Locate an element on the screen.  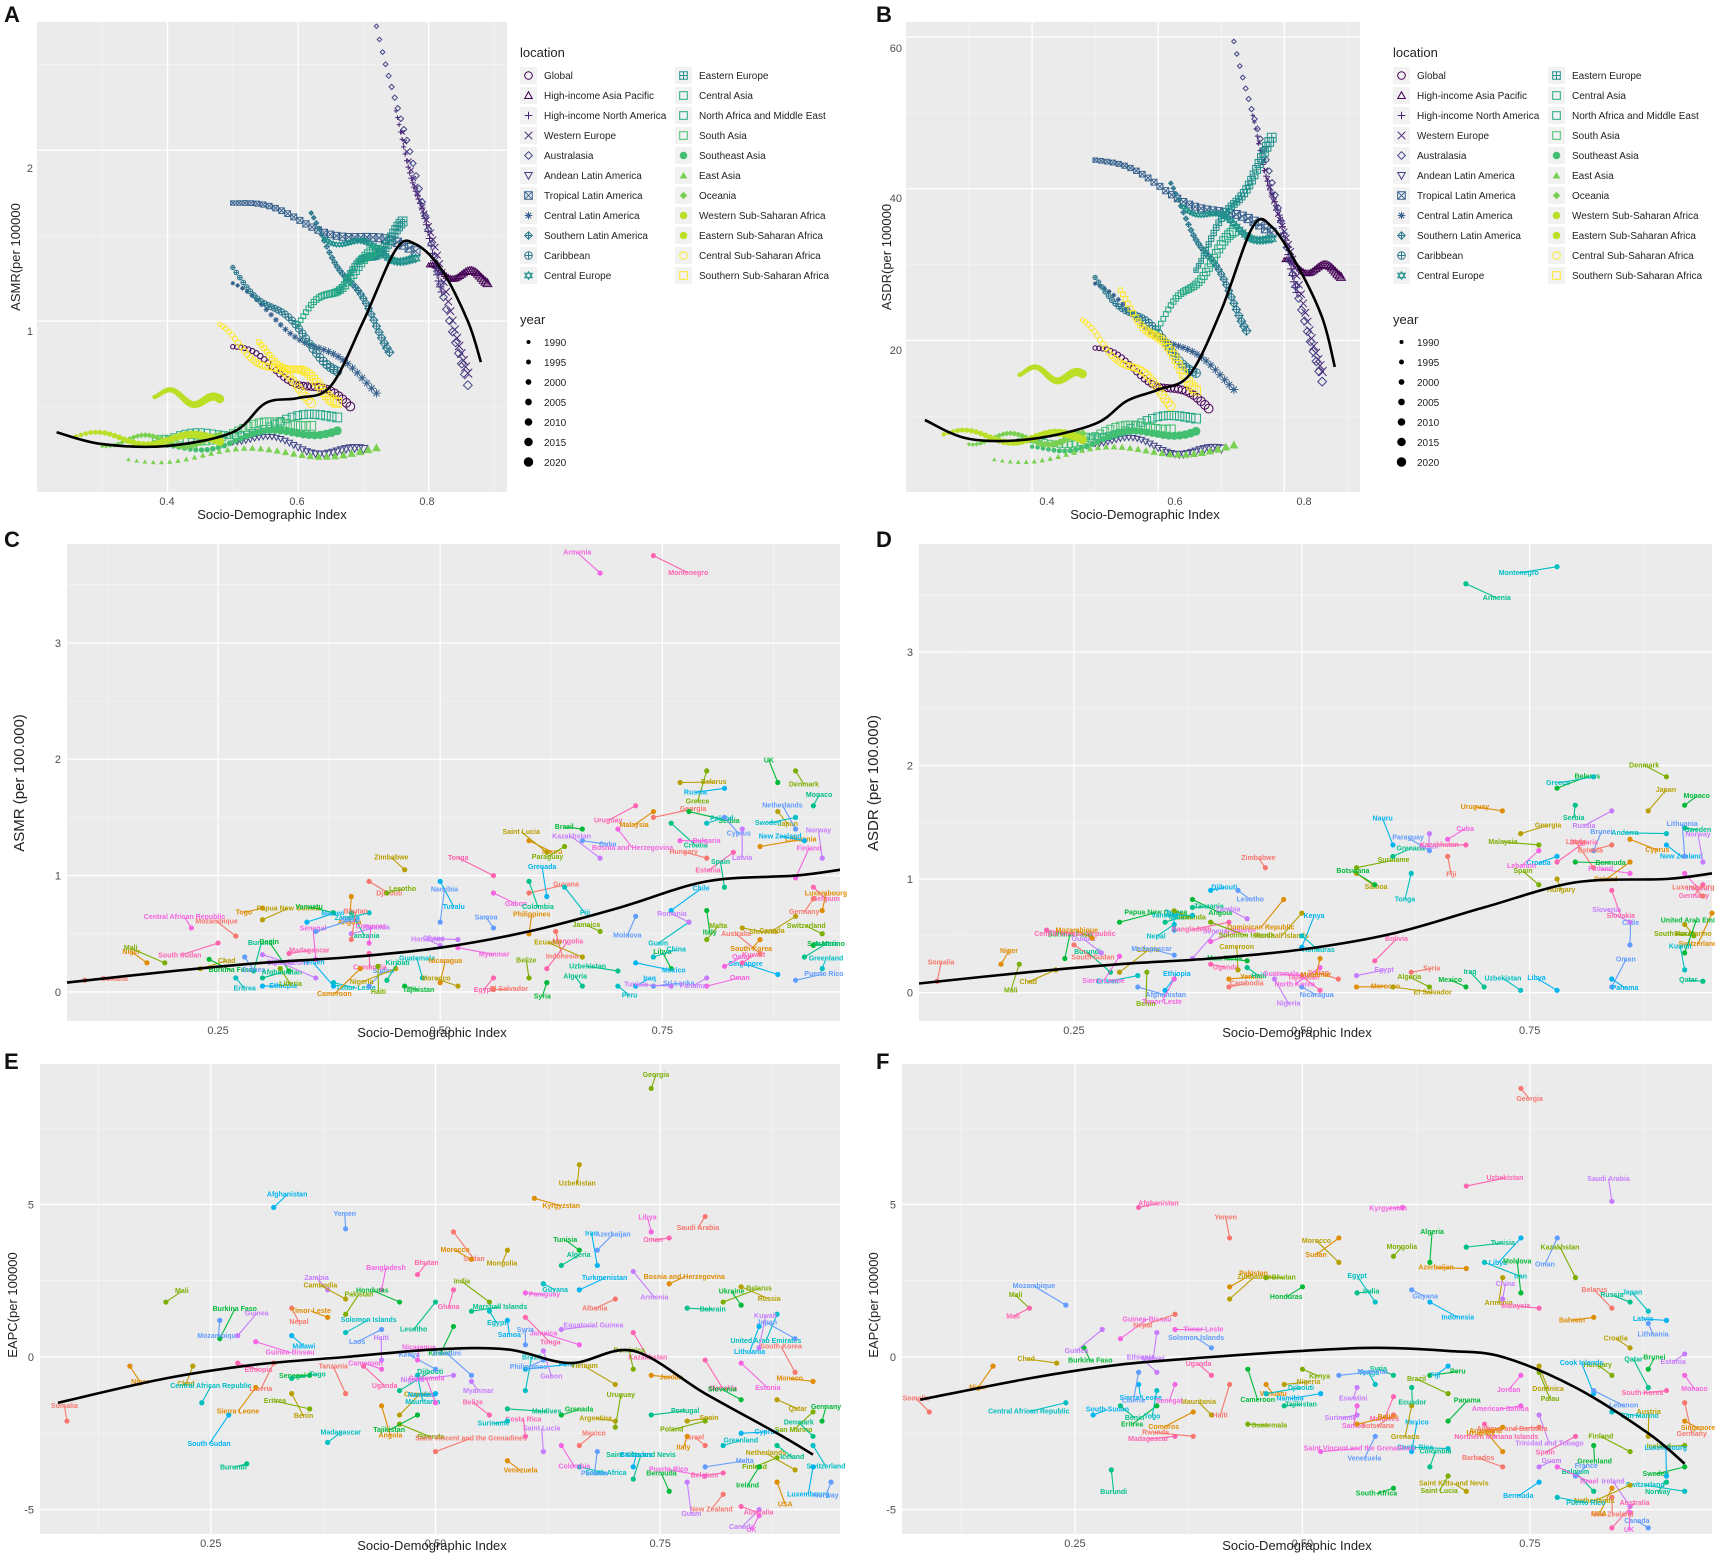
country-point-haiti is located at coordinates (1247, 968).